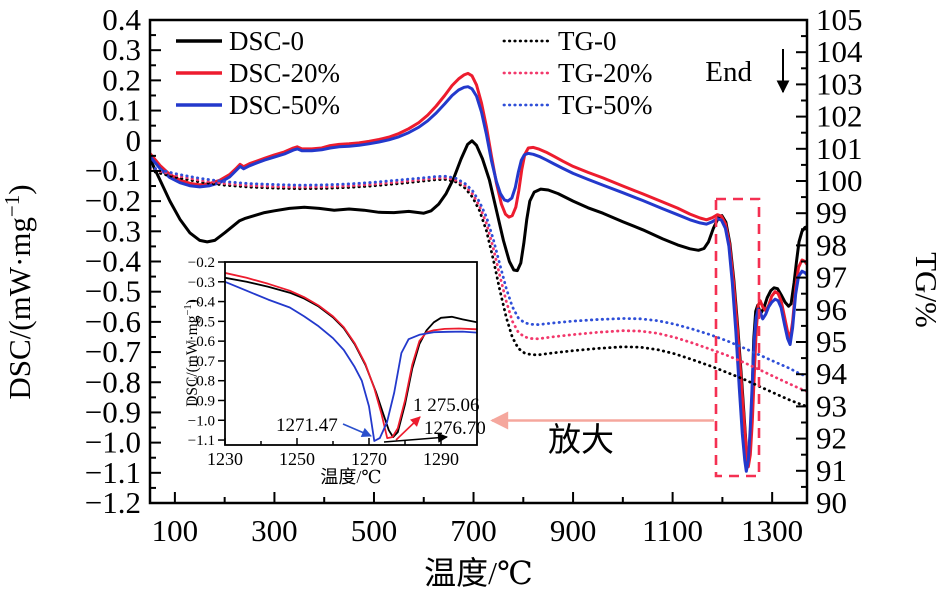  I want to click on inset-y-tick-label: −0.2, so click(201, 263).